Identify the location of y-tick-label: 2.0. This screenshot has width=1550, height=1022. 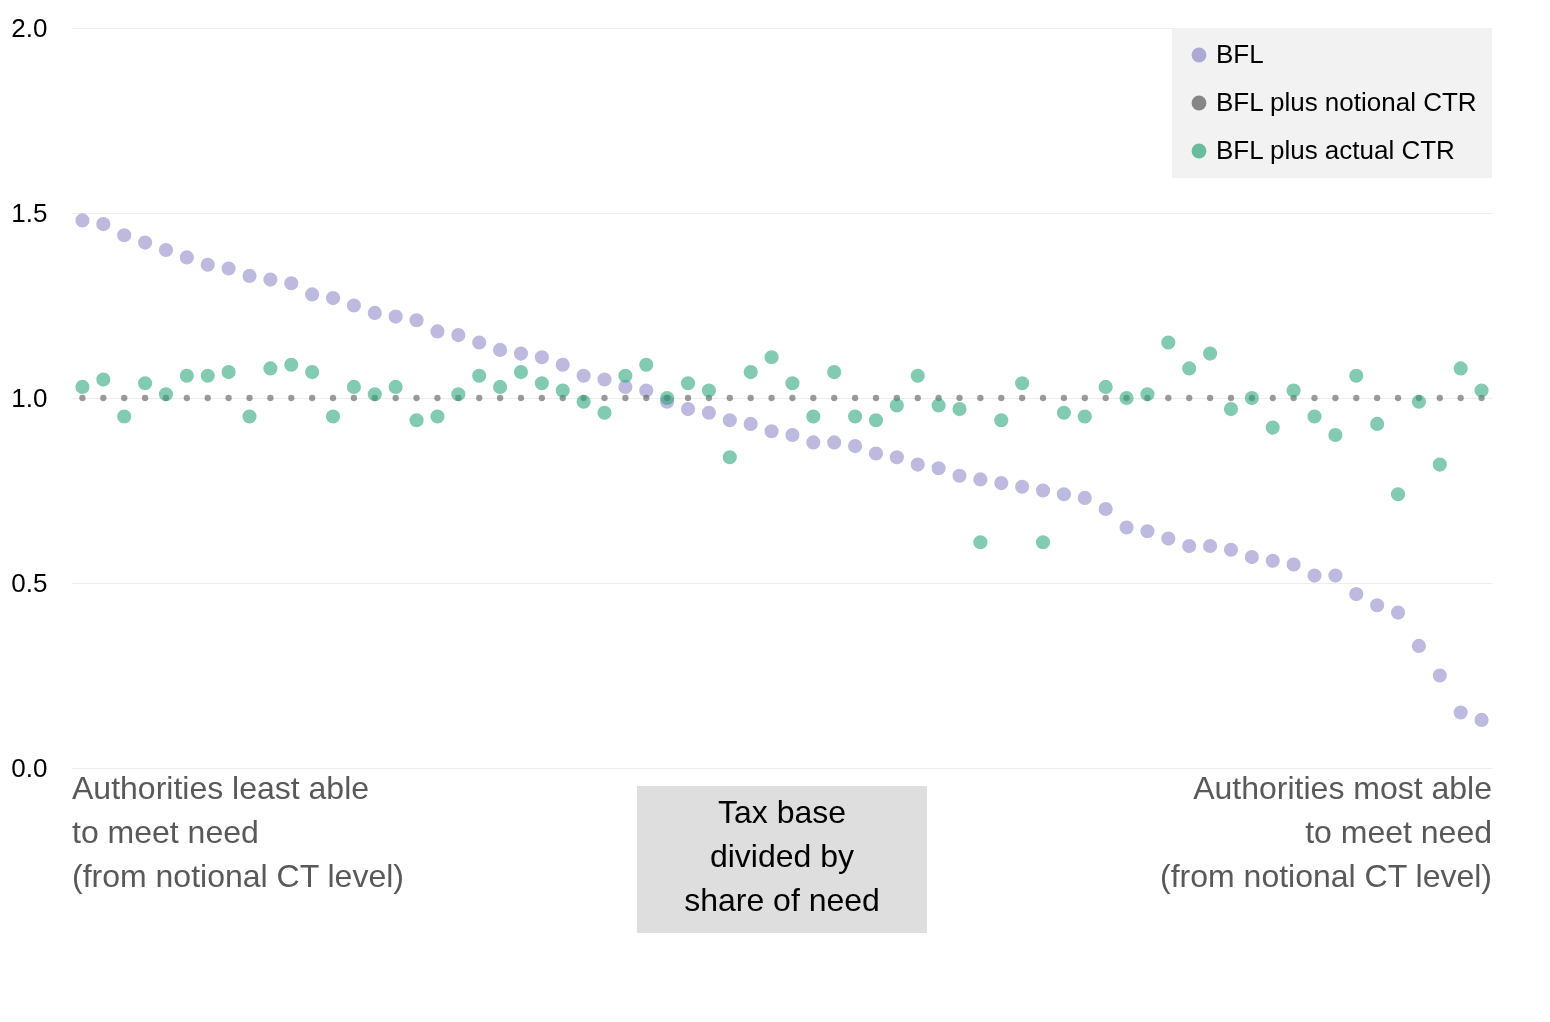
(29, 27).